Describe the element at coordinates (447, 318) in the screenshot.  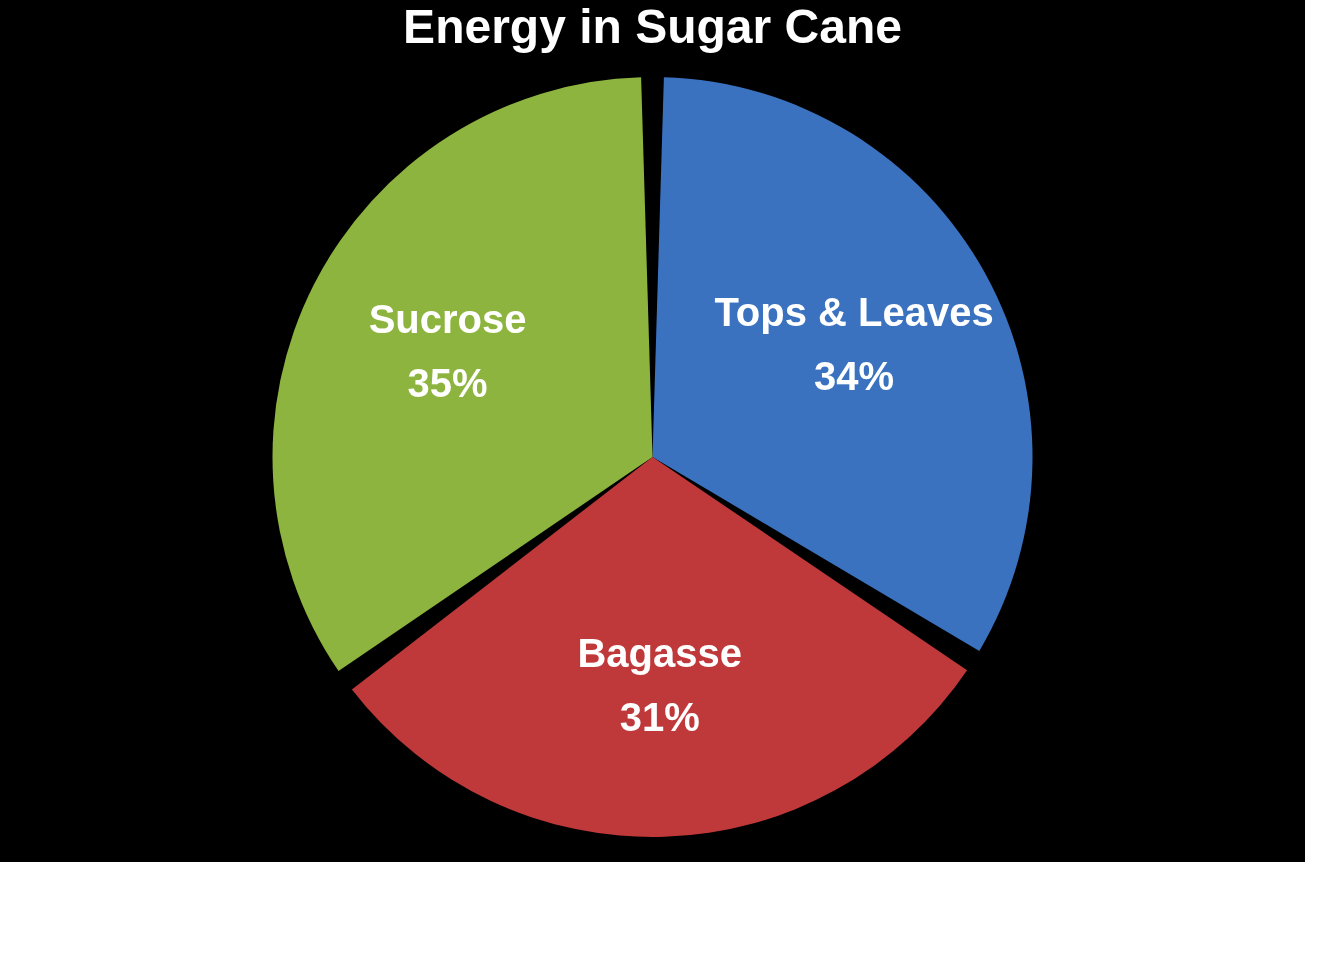
I see `slice-label: Sucrose` at that location.